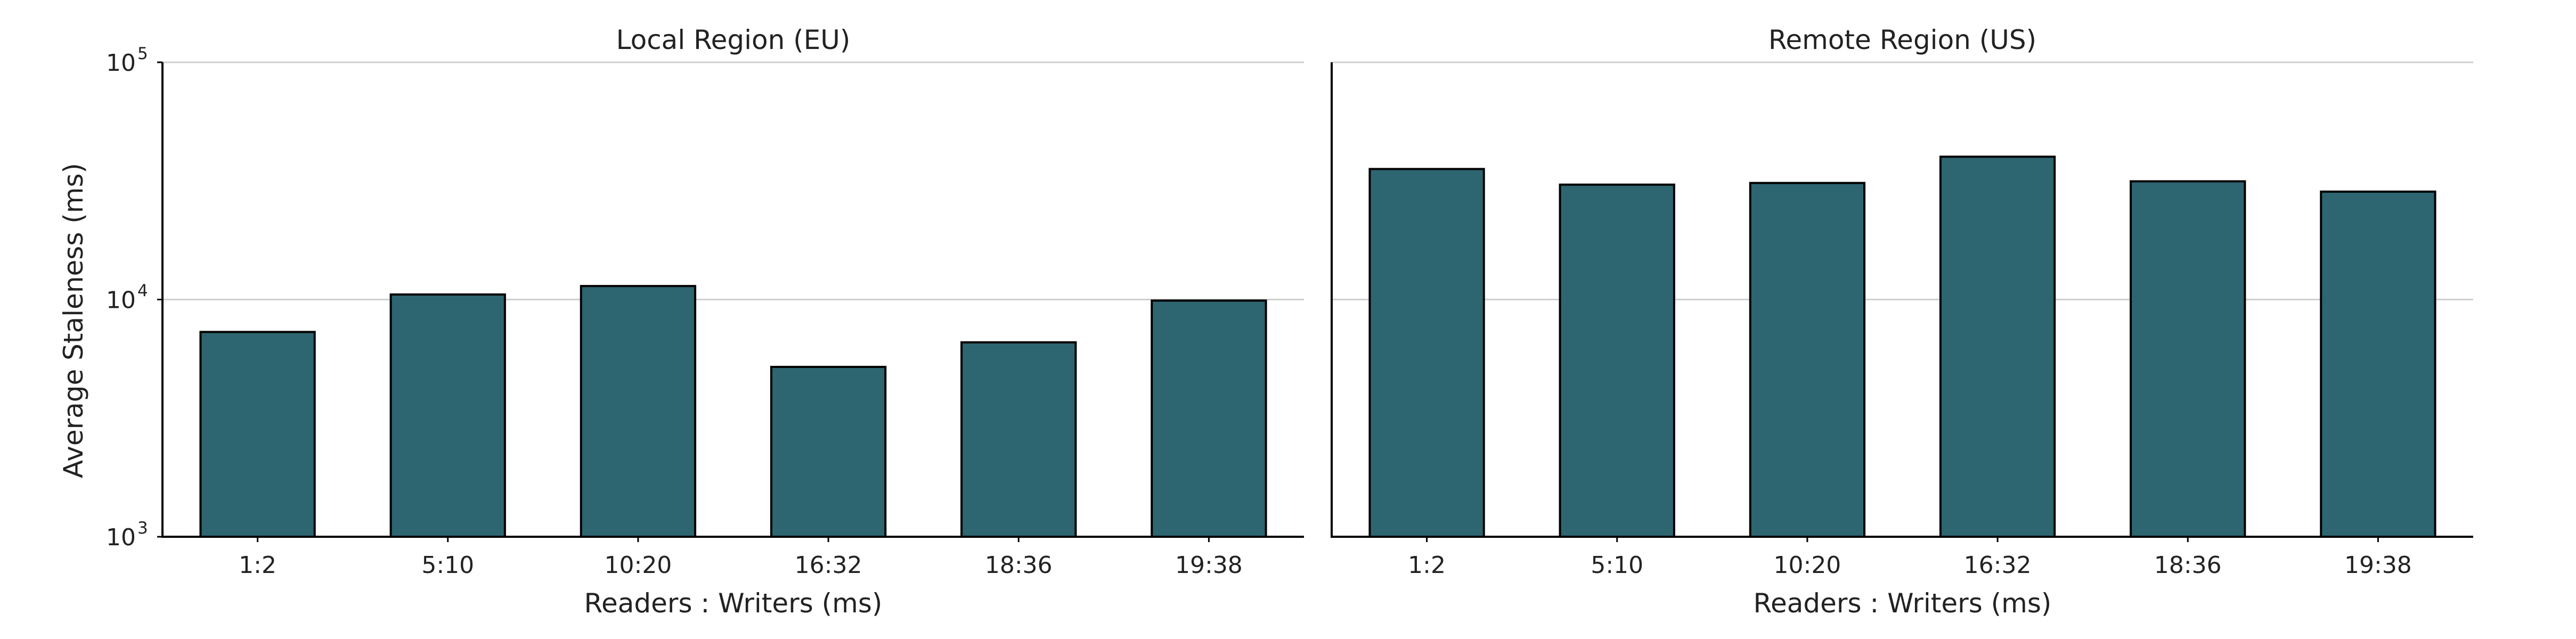 The height and width of the screenshot is (639, 2576). I want to click on y-tick-label: 10 4, so click(127, 298).